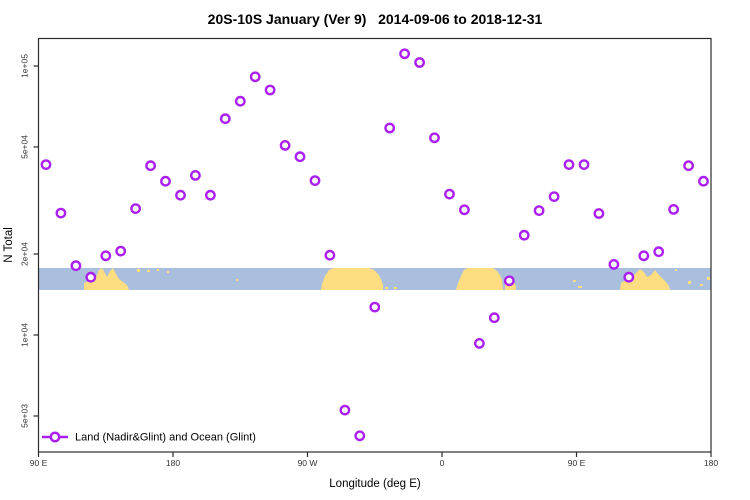 The image size is (750, 500). What do you see at coordinates (25, 416) in the screenshot?
I see `y-tick-label: 5e+03` at bounding box center [25, 416].